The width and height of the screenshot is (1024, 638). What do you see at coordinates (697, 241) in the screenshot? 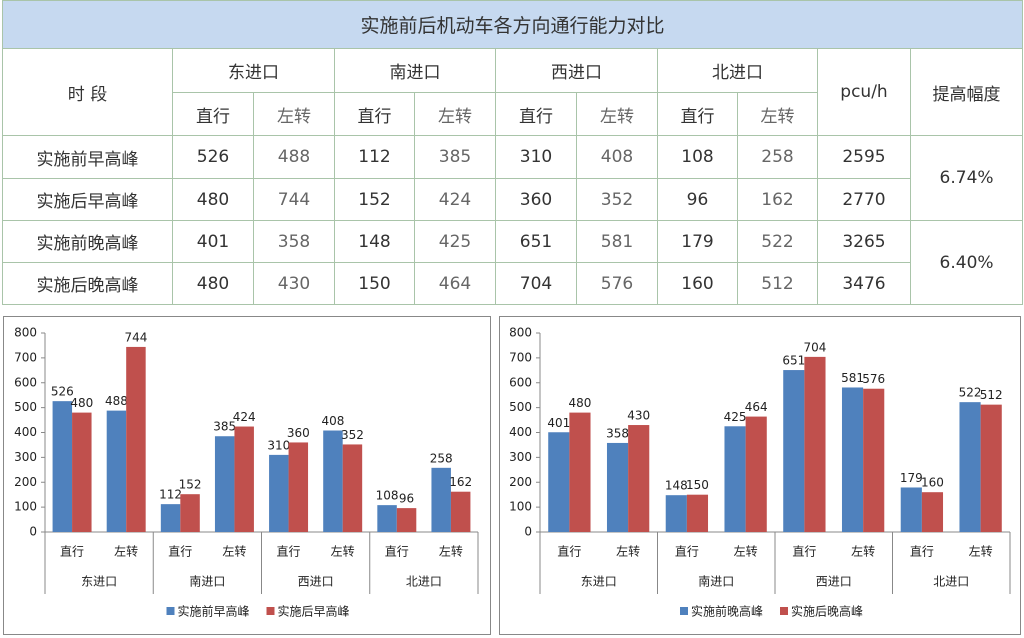
I see `cell: 179` at bounding box center [697, 241].